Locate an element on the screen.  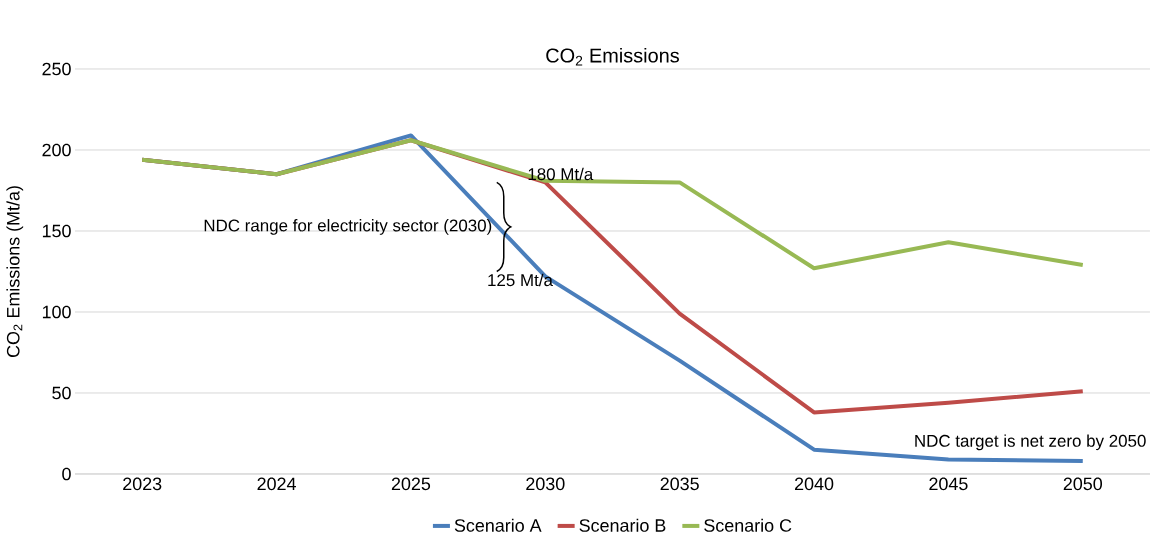
y-tick-label: 50 is located at coordinates (61, 393).